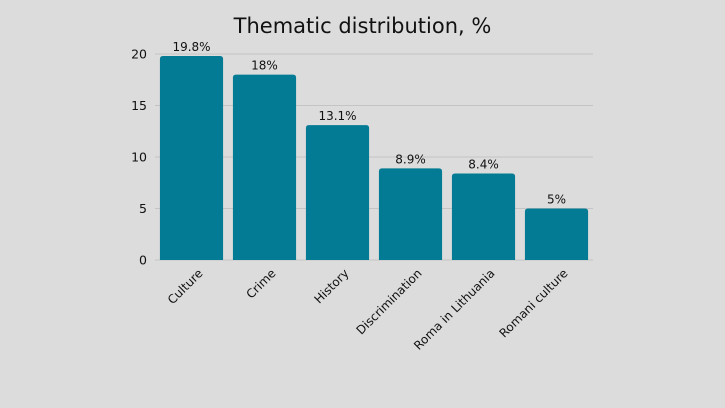 This screenshot has height=408, width=725. What do you see at coordinates (556, 200) in the screenshot?
I see `data-label: 5%` at bounding box center [556, 200].